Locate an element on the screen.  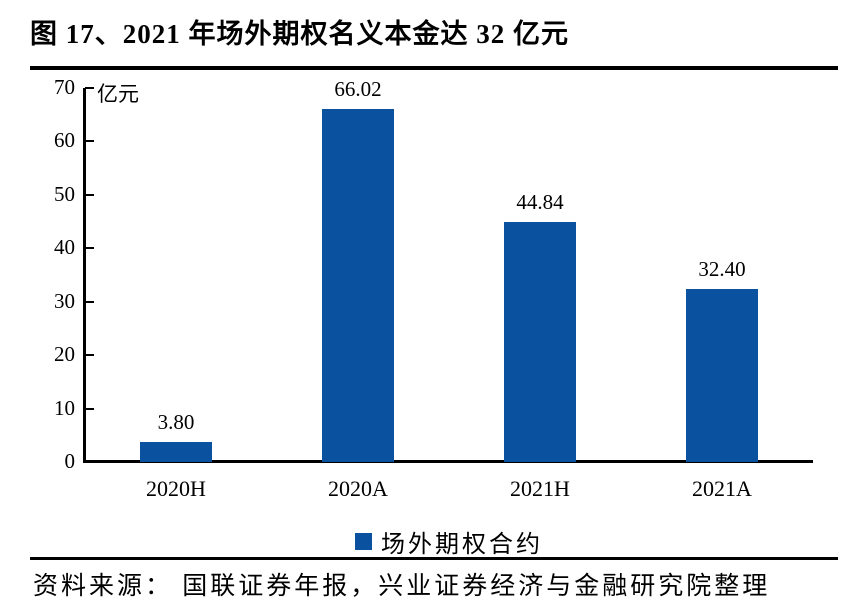
y-axis-unit-label: 亿元 is located at coordinates (118, 94).